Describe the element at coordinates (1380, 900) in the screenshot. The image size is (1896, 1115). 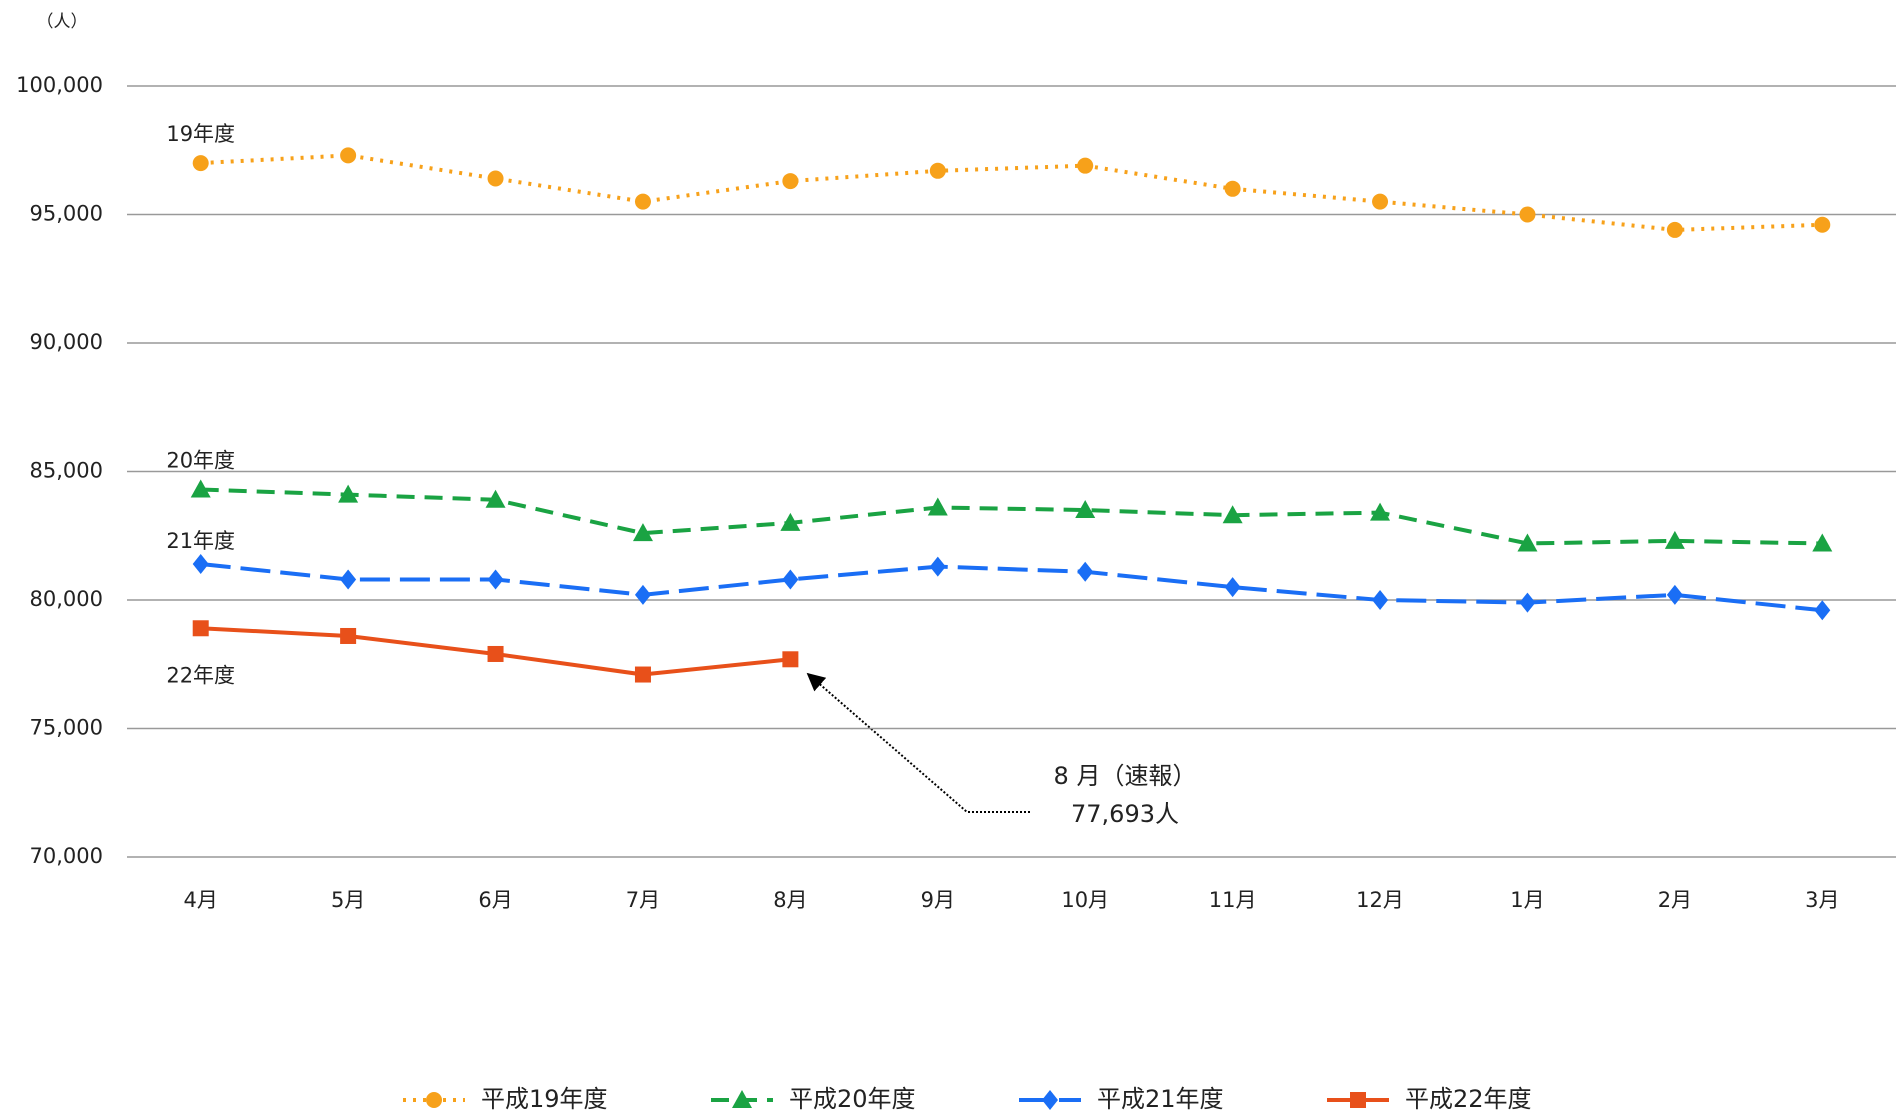
I see `x-tick-label: 12月` at that location.